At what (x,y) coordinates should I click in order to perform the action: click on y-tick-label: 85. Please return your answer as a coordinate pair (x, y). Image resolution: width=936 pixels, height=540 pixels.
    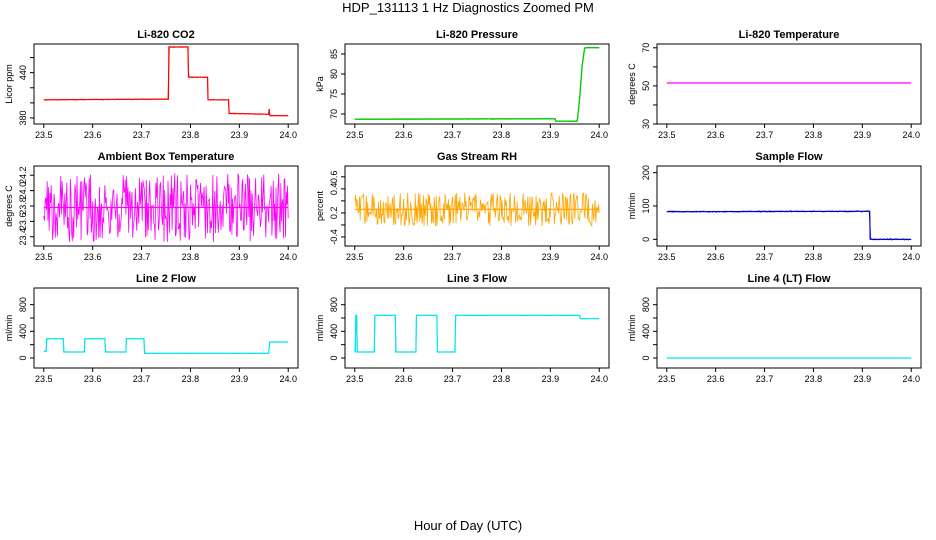
    Looking at the image, I should click on (334, 54).